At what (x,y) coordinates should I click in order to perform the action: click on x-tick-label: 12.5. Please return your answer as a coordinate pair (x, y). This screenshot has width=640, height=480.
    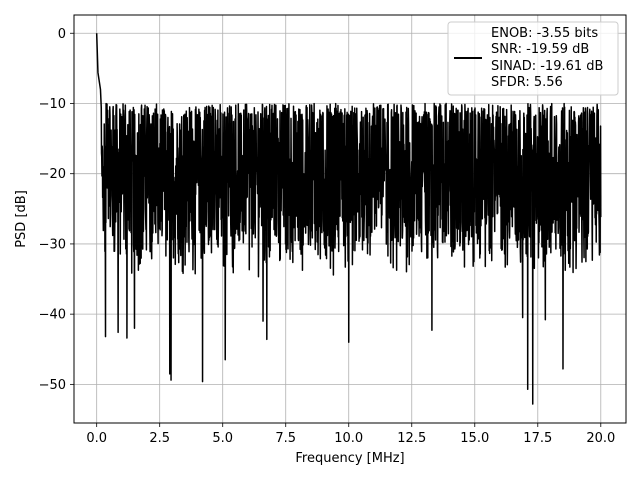
    Looking at the image, I should click on (411, 438).